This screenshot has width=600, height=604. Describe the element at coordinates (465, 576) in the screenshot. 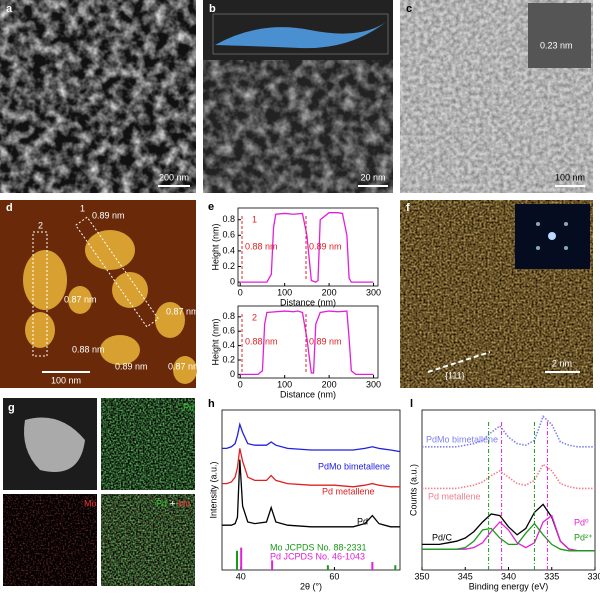

I see `x-tick-label: 345` at that location.